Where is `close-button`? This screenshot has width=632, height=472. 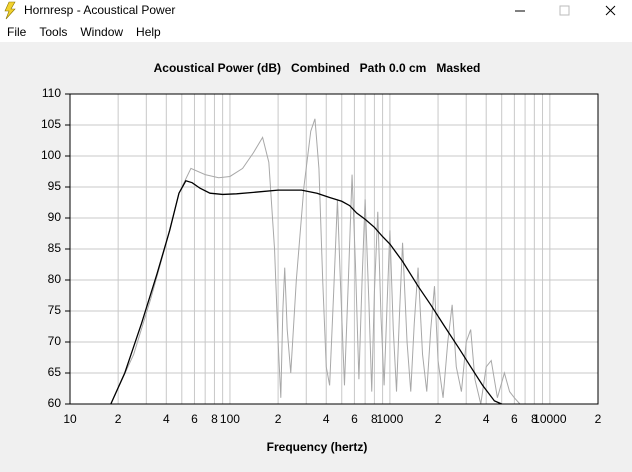
close-button is located at coordinates (610, 10).